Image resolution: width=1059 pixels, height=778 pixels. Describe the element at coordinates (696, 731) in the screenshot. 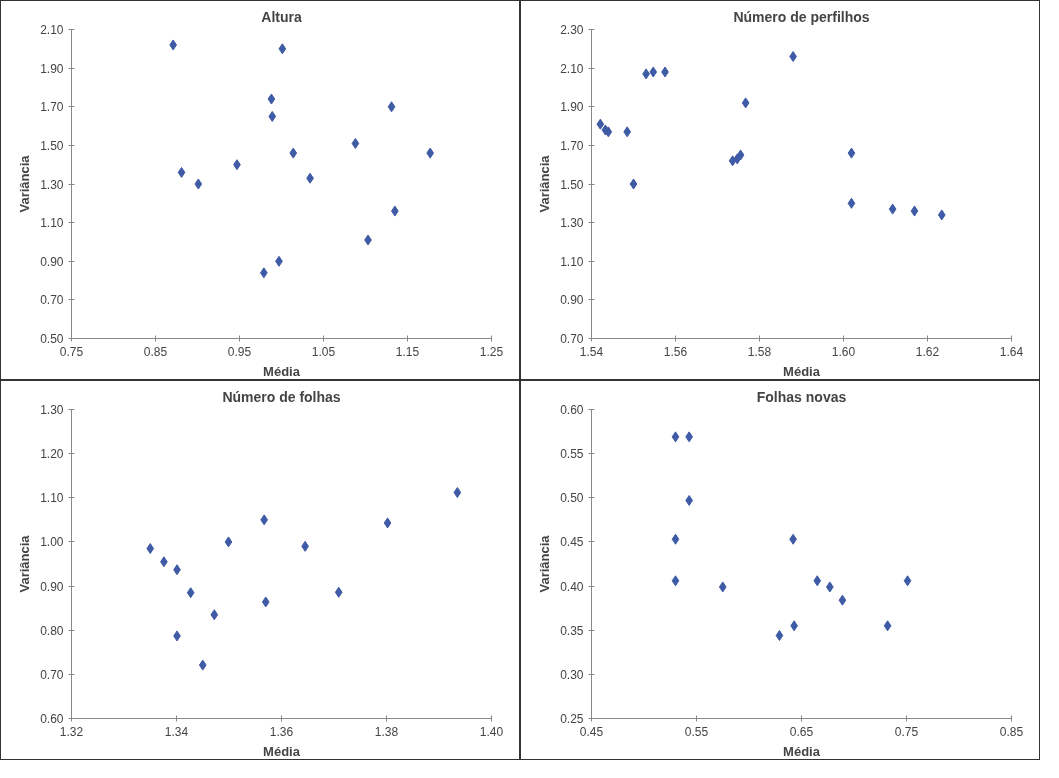

I see `x-tick-label: 0.55` at that location.